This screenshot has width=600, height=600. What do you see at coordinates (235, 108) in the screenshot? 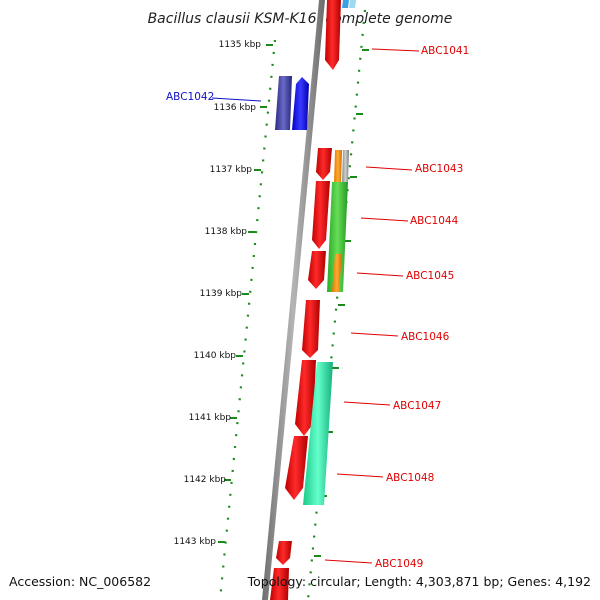
I see `scale-label-1136: 1136 kbp` at bounding box center [235, 108].